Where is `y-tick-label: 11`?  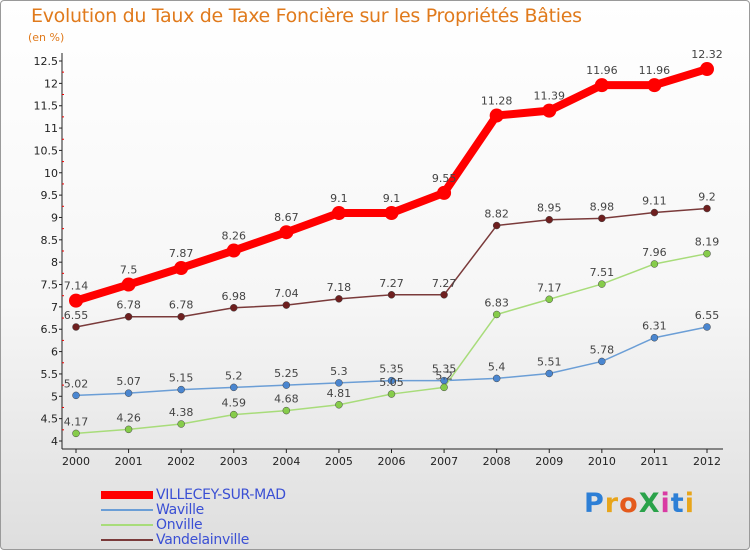
y-tick-label: 11 is located at coordinates (51, 128).